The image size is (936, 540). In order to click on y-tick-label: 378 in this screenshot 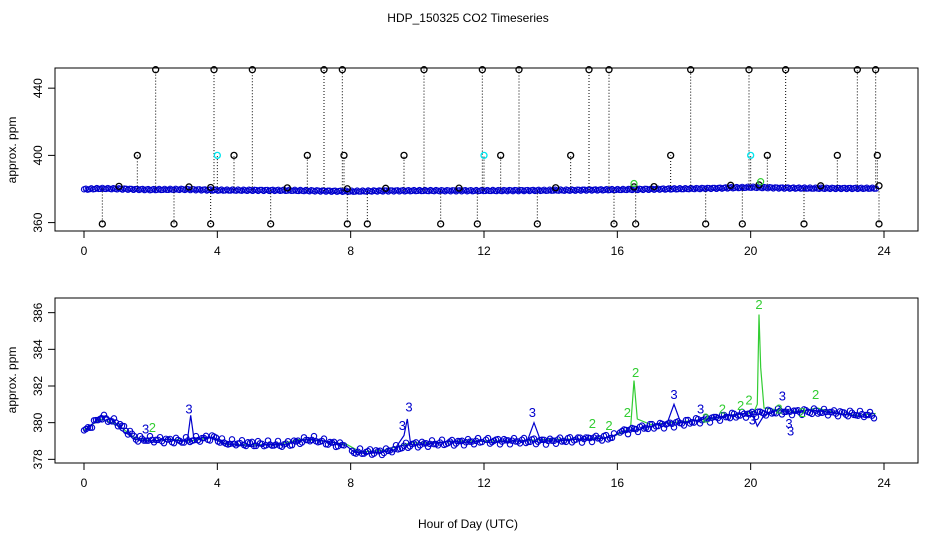, I will do `click(38, 459)`.